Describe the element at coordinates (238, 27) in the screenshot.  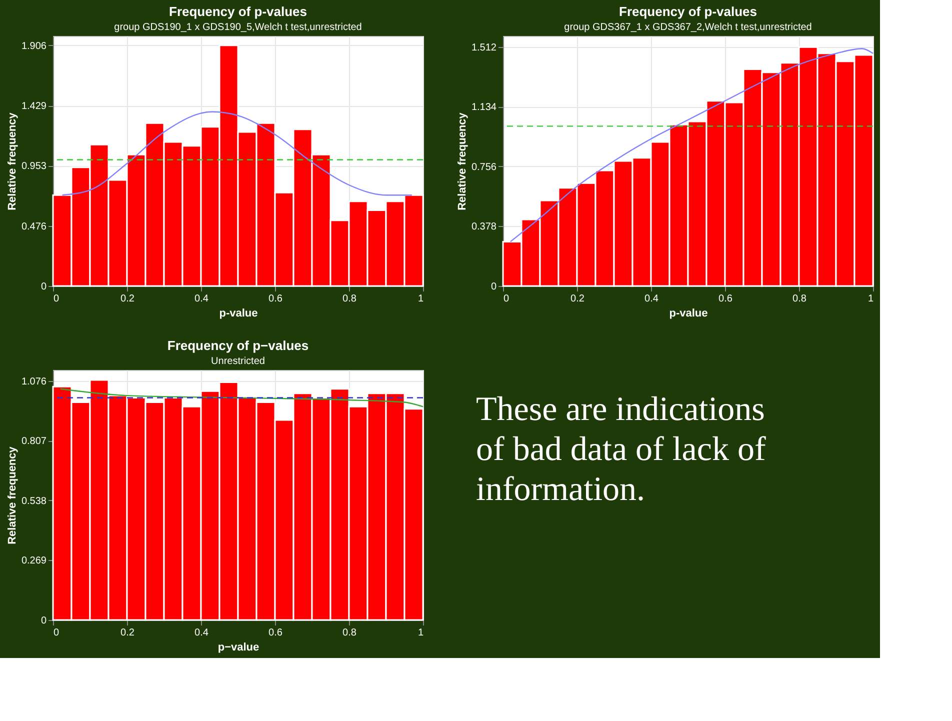
I see `chart-subtitle: group GDS190_1 x GDS190_5,Welch t test,unrestricted` at that location.